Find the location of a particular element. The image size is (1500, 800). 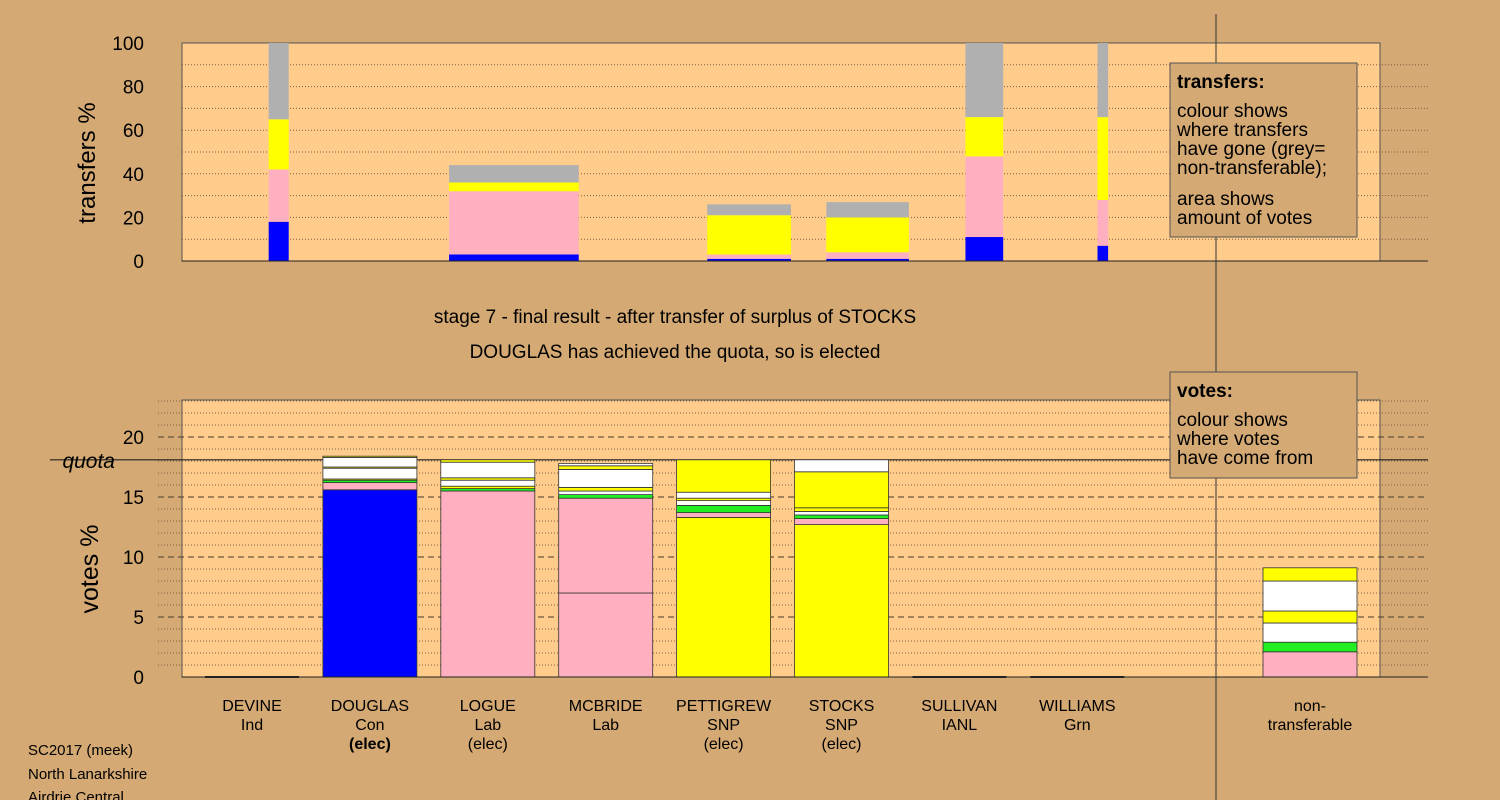

transfers-y-tick-label: 80 is located at coordinates (133, 88).